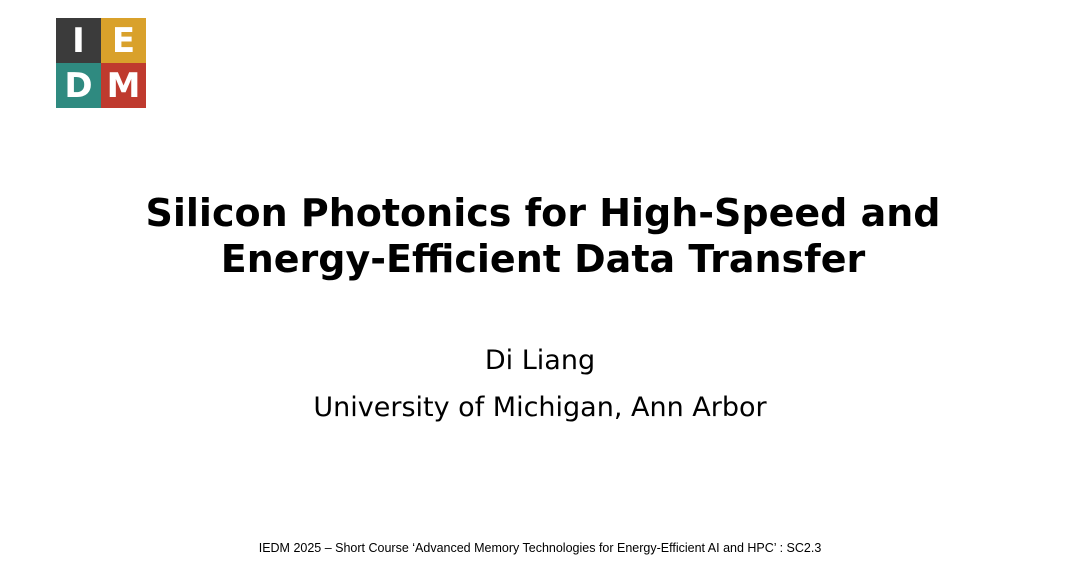  Describe the element at coordinates (123, 85) in the screenshot. I see `logo-letter-m: M` at that location.